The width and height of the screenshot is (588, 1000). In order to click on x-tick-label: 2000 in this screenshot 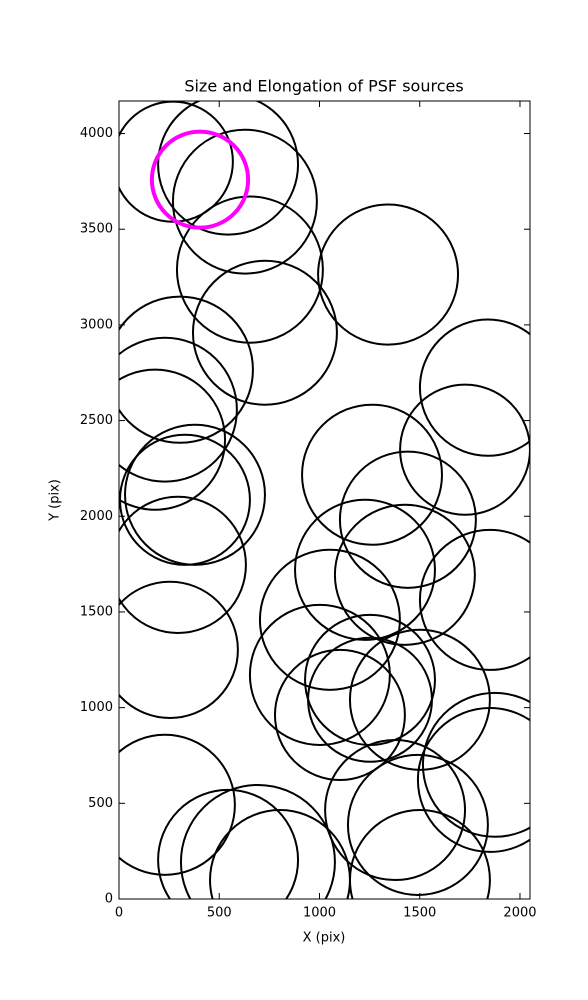, I will do `click(519, 913)`.